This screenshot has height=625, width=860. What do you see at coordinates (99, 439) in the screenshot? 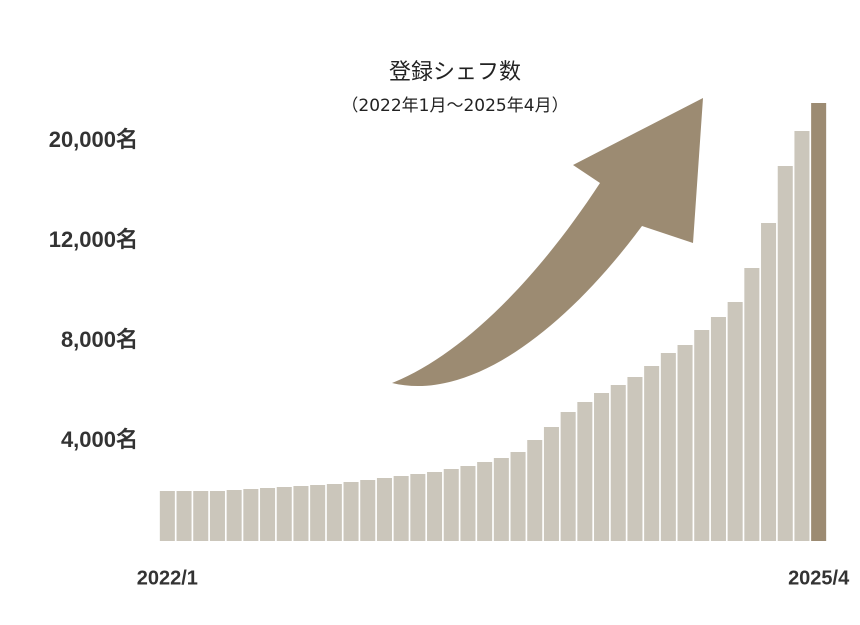
I see `y-tick-label: 4,000名` at bounding box center [99, 439].